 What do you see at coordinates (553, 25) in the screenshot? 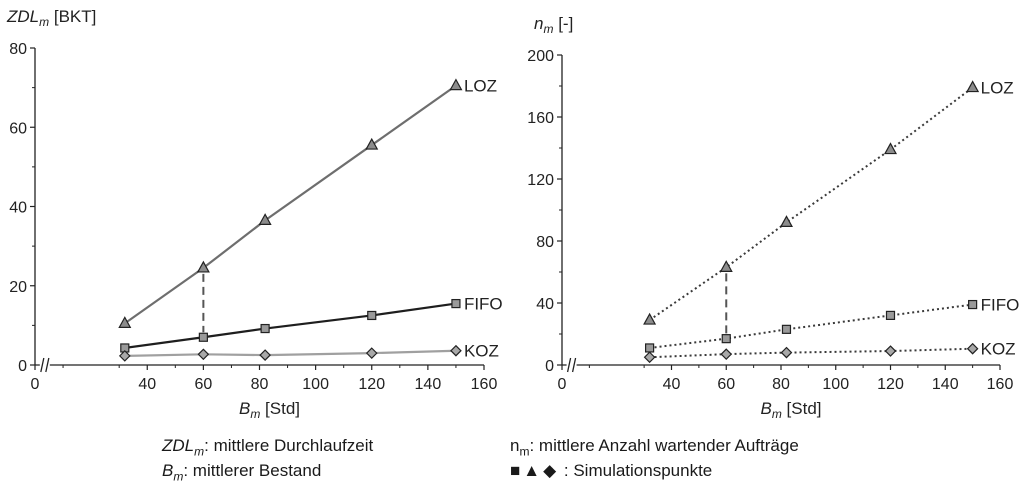
I see `y-axis-label: nm [-]` at bounding box center [553, 25].